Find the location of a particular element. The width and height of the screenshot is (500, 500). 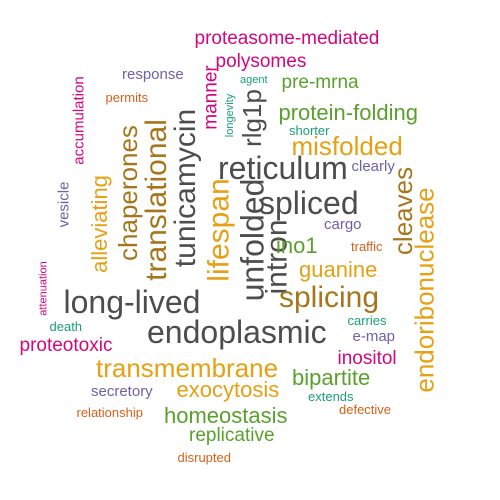

word-reticulum: reticulum is located at coordinates (283, 168).